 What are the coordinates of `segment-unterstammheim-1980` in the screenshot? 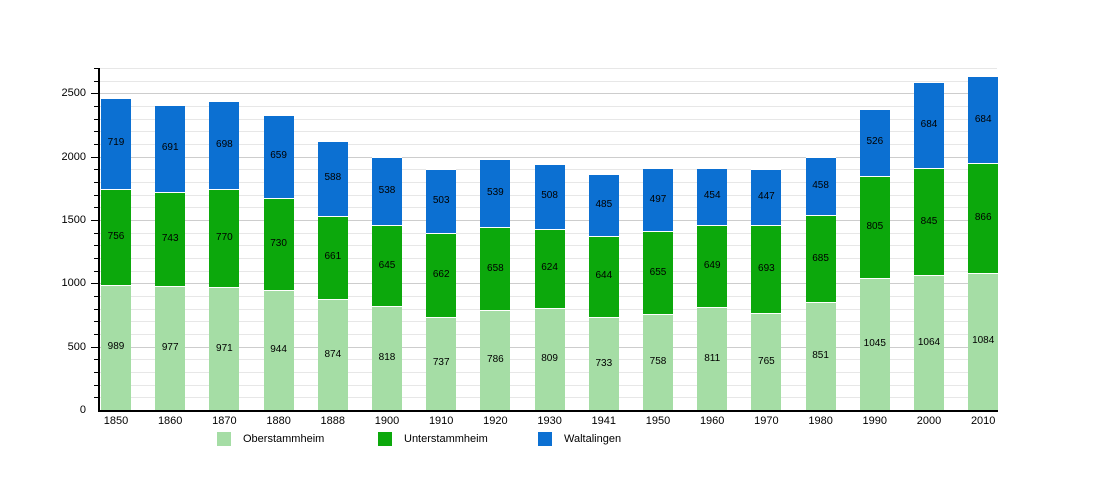 It's located at (820, 259).